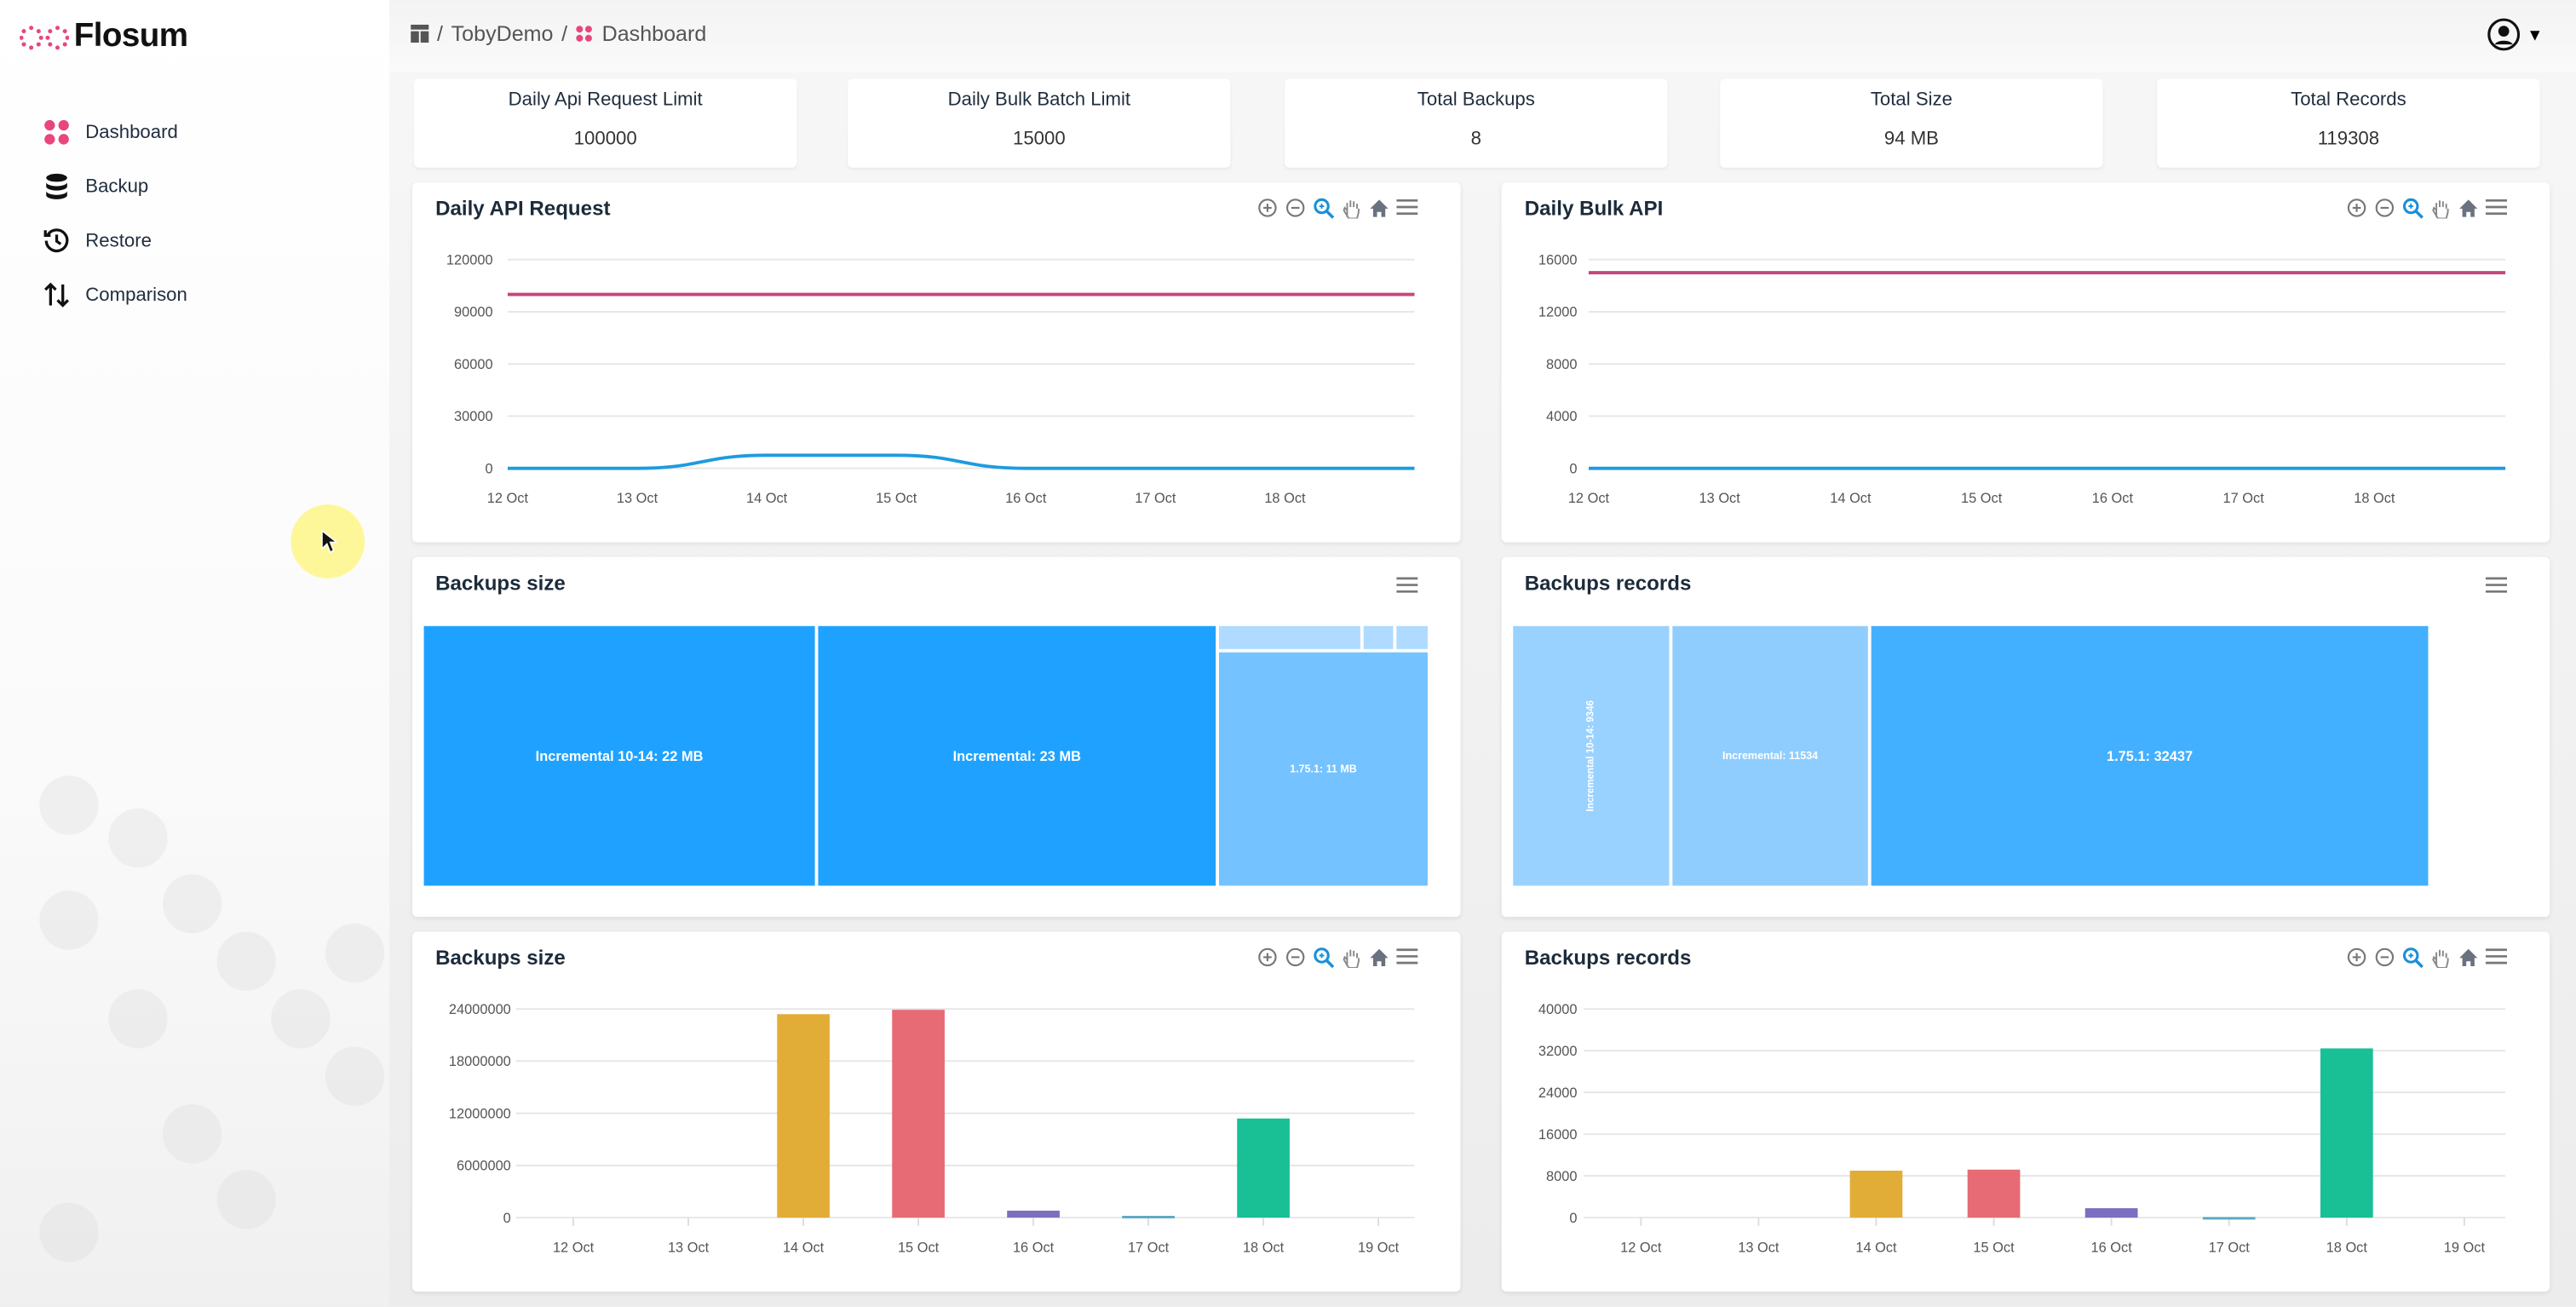 This screenshot has height=1307, width=2576. I want to click on kpi-card: Daily Bulk Batch Limit 15000, so click(1039, 123).